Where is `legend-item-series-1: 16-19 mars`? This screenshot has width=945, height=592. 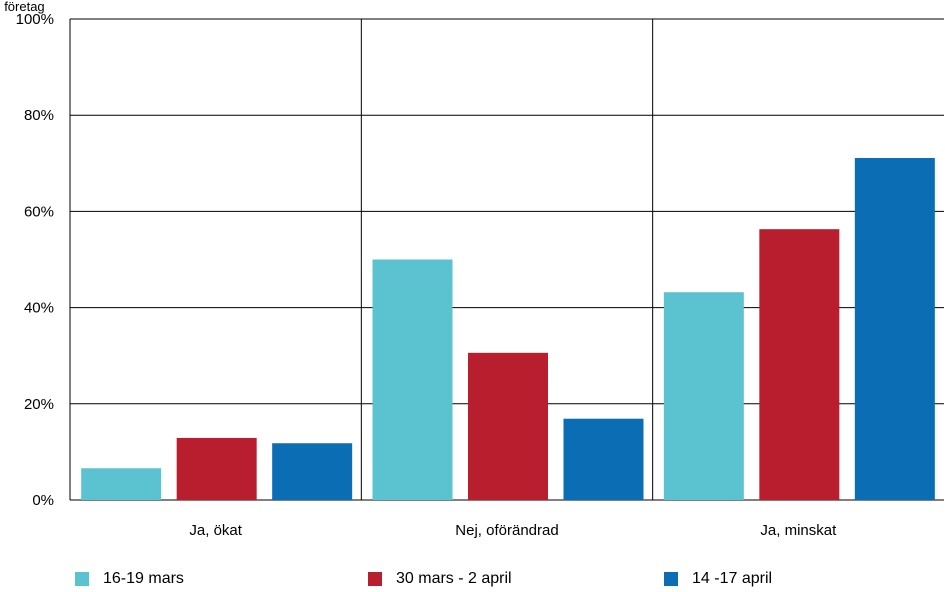 legend-item-series-1: 16-19 mars is located at coordinates (129, 579).